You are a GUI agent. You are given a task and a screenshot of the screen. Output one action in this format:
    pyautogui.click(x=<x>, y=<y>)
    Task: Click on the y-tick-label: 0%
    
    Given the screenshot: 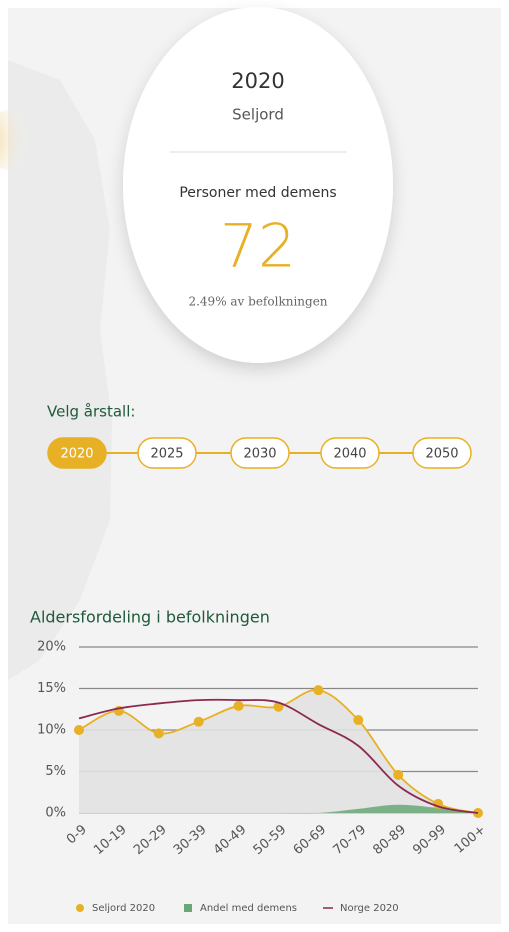 What is the action you would take?
    pyautogui.click(x=55, y=813)
    